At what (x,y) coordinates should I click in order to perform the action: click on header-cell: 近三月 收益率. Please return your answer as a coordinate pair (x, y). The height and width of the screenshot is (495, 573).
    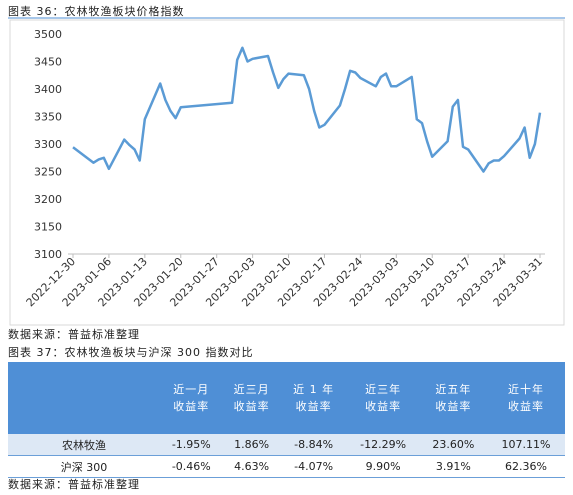
    Looking at the image, I should click on (251, 398).